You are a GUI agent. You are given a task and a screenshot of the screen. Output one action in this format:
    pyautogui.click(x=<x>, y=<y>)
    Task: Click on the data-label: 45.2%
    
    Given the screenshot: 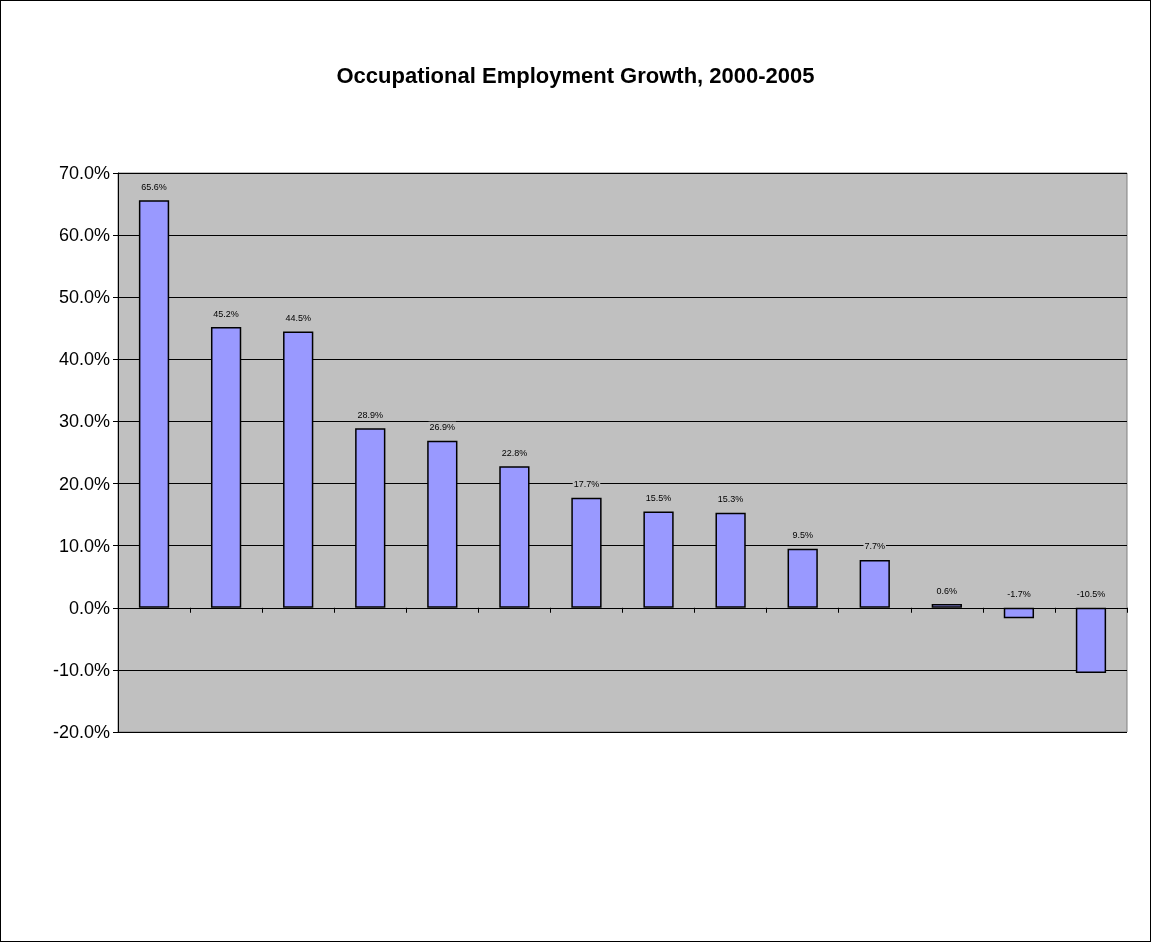 What is the action you would take?
    pyautogui.click(x=226, y=313)
    